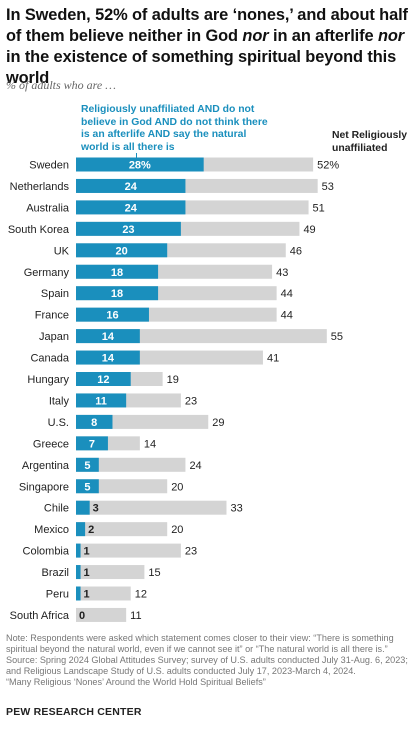  Describe the element at coordinates (328, 187) in the screenshot. I see `net-value-label: 53` at that location.